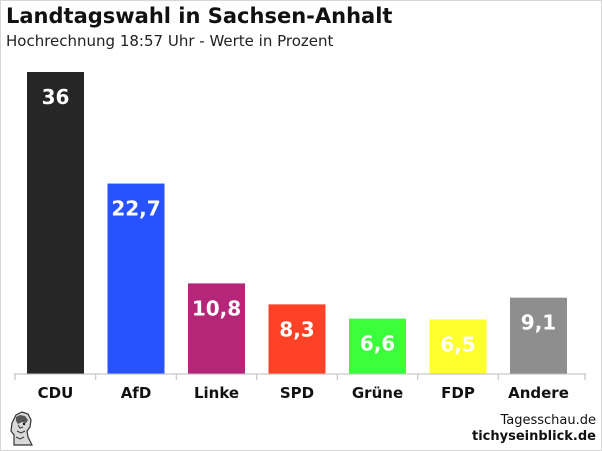 The image size is (602, 451). What do you see at coordinates (136, 393) in the screenshot?
I see `category-label-afd: AfD` at bounding box center [136, 393].